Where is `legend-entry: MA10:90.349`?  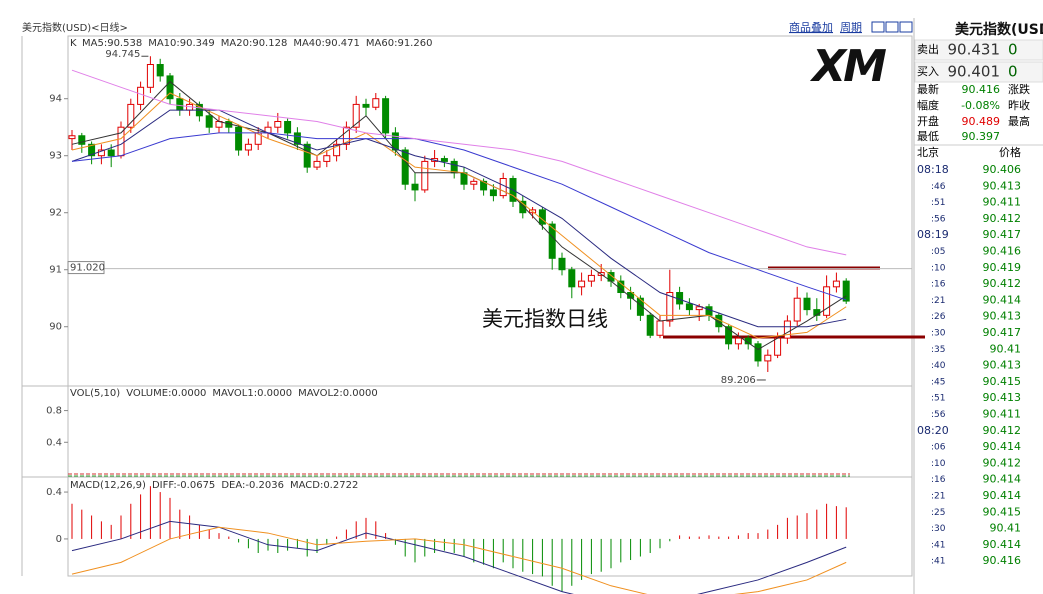 legend-entry: MA10:90.349 is located at coordinates (181, 43).